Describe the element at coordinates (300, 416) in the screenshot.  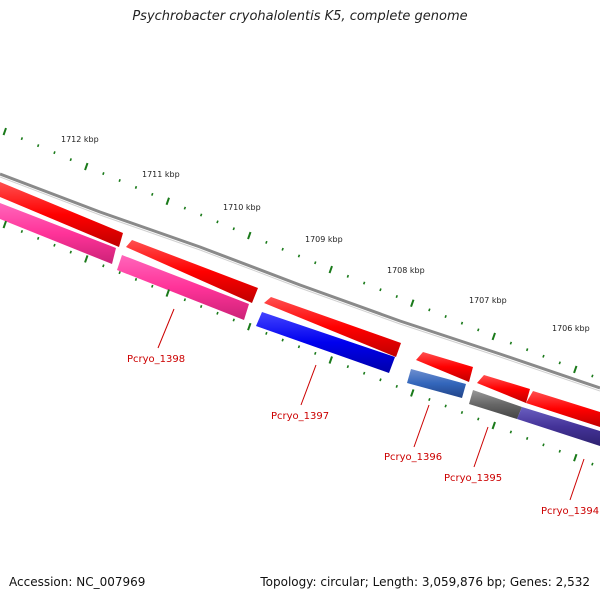
I see `gene-label-pcryo-1397: Pcryo_1397` at that location.